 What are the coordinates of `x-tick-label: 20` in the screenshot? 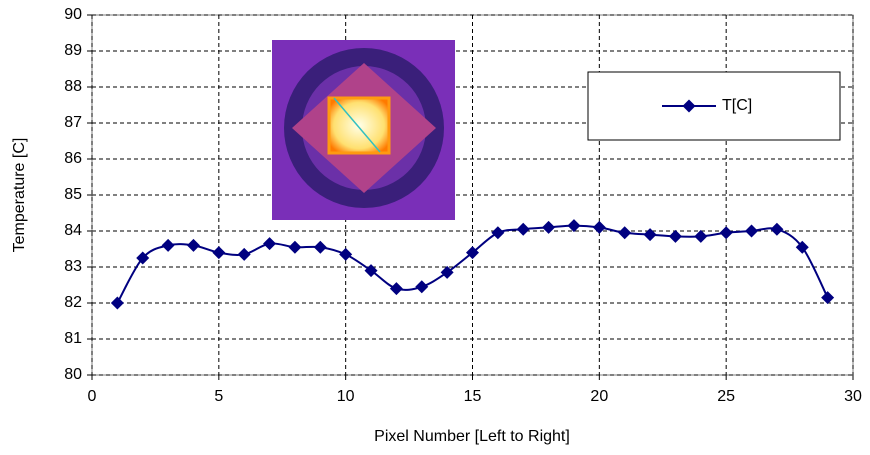 It's located at (599, 396).